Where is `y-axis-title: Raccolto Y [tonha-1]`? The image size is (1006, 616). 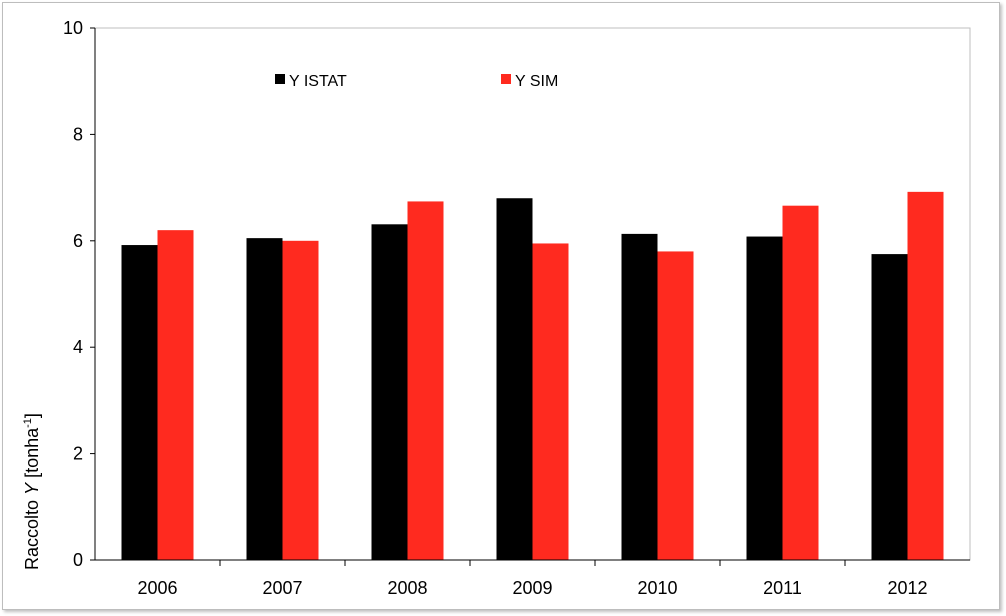 y-axis-title: Raccolto Y [tonha-1] is located at coordinates (32, 491).